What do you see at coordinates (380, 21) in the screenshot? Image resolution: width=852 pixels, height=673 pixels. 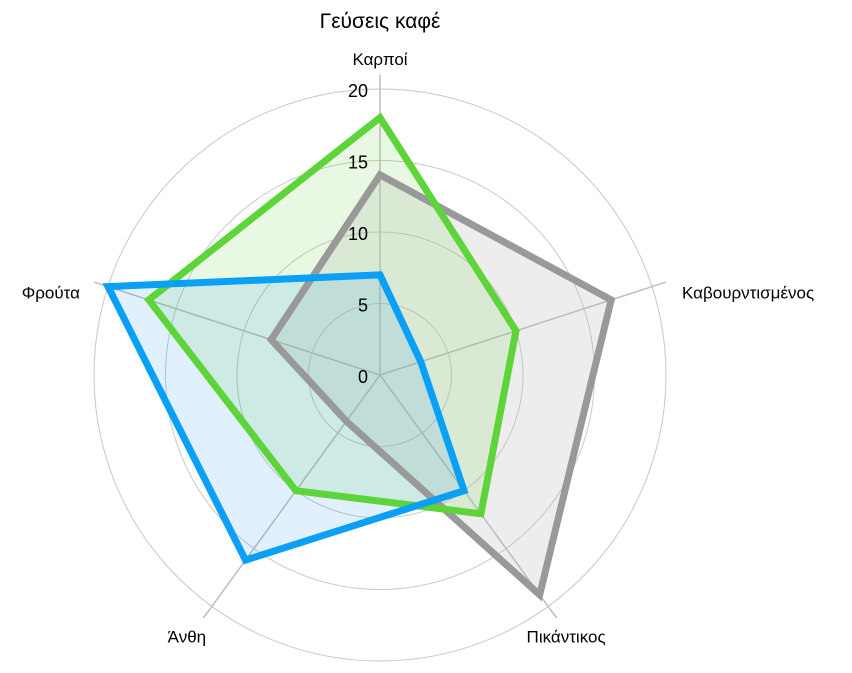 I see `chart-title: Γεύσεις καφέ` at bounding box center [380, 21].